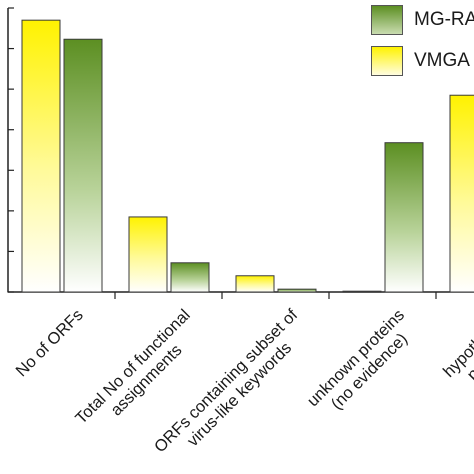 This screenshot has width=474, height=474. Describe the element at coordinates (444, 19) in the screenshot. I see `legend-label-mg-rast: MG-RA` at that location.